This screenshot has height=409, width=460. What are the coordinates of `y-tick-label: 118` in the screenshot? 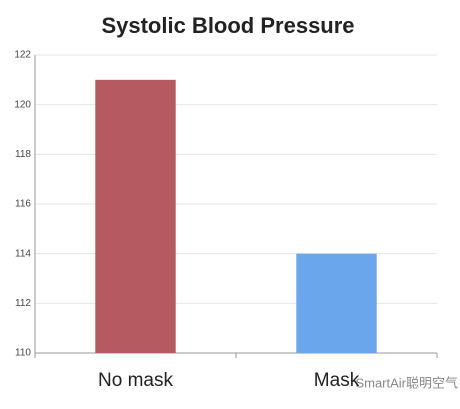 It's located at (23, 154).